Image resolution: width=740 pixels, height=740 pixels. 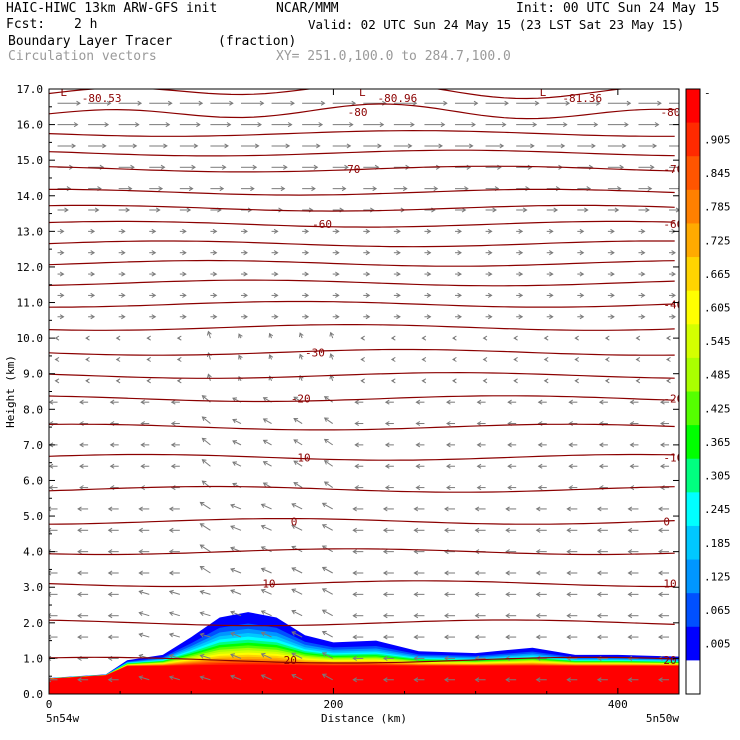 What do you see at coordinates (62, 718) in the screenshot?
I see `x-endpoint-left: 5n54w` at bounding box center [62, 718].